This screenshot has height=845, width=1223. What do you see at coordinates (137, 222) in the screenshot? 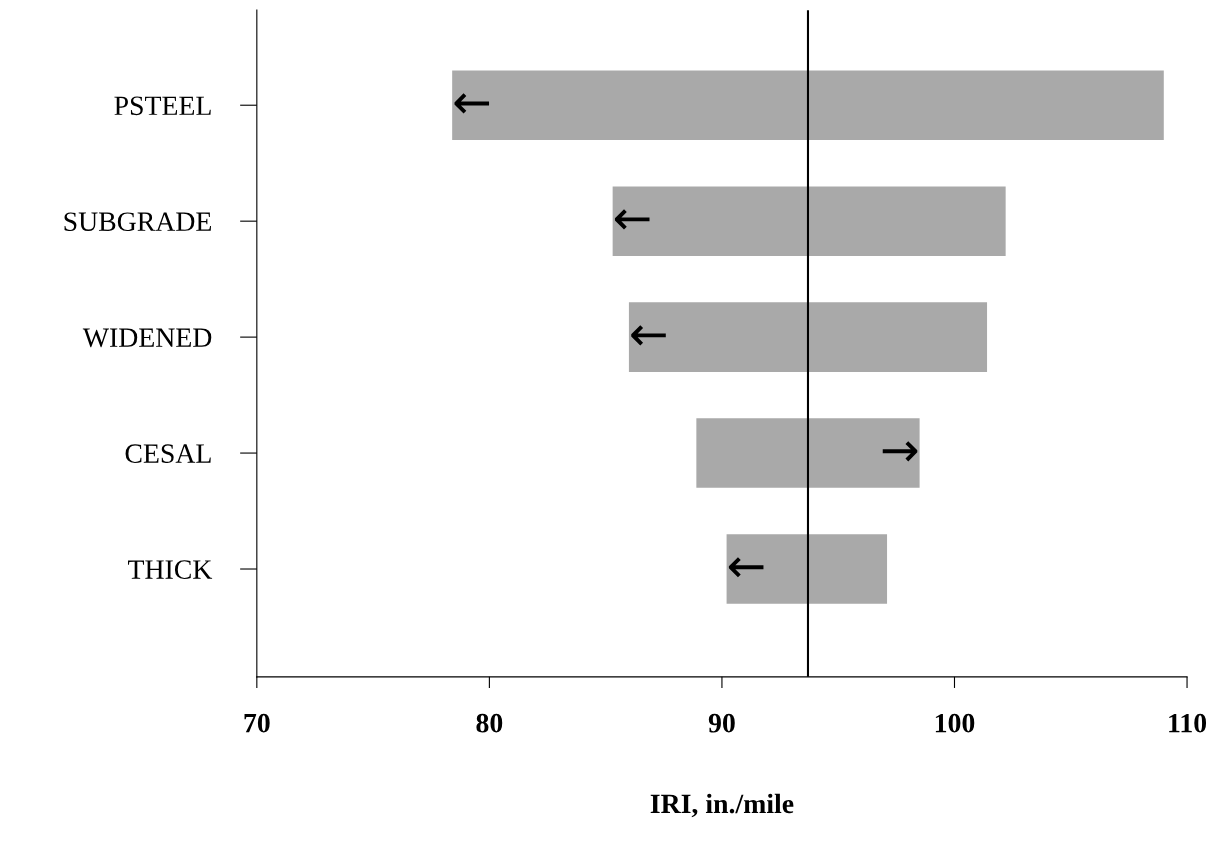
I see `y-tick-label: SUBGRADE` at bounding box center [137, 222].